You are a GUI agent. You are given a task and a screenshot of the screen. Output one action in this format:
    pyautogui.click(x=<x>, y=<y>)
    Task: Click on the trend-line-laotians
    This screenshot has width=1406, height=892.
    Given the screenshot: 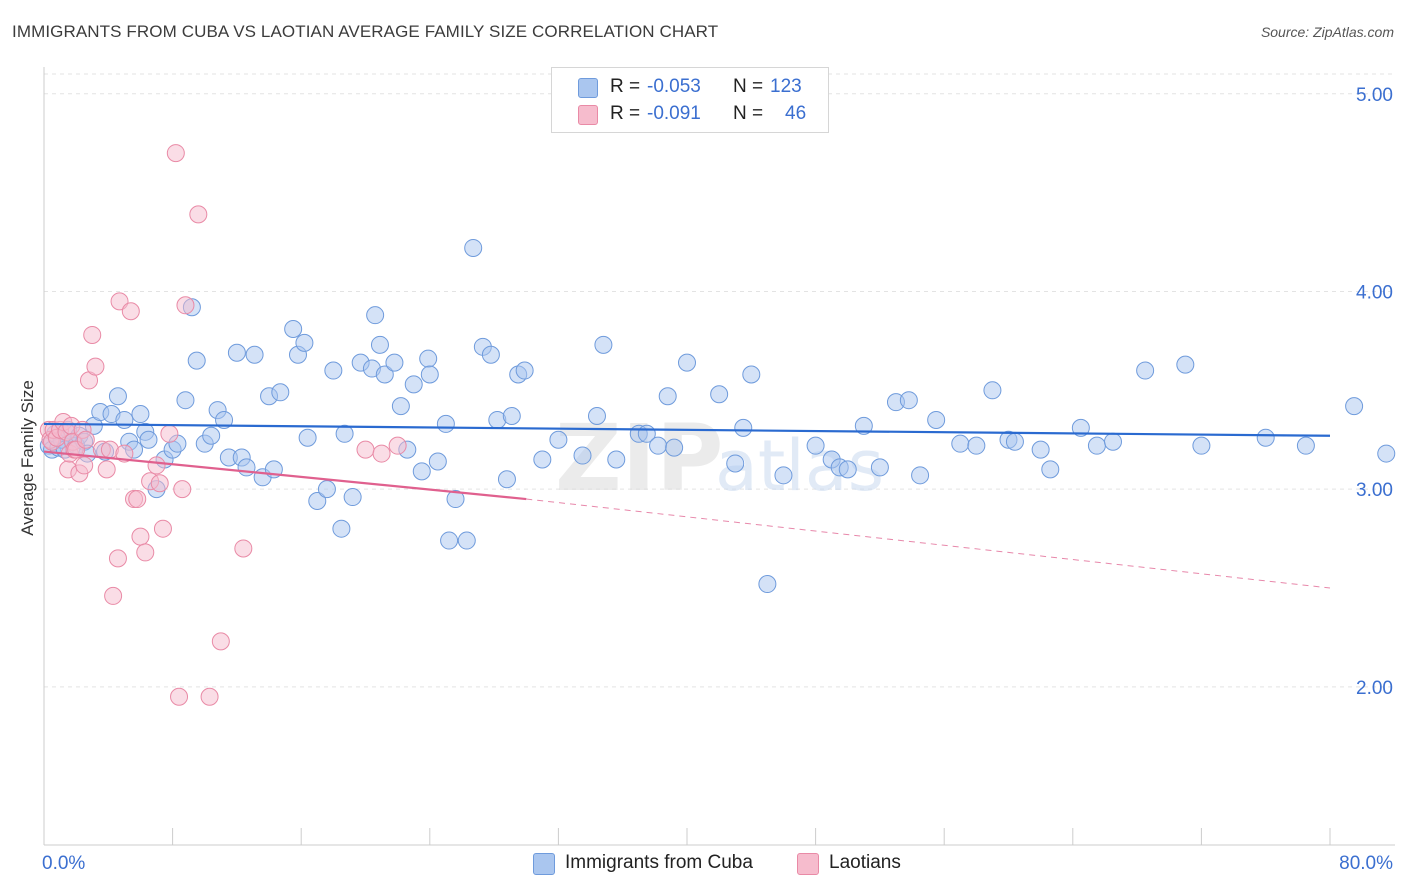 What is the action you would take?
    pyautogui.click(x=285, y=475)
    